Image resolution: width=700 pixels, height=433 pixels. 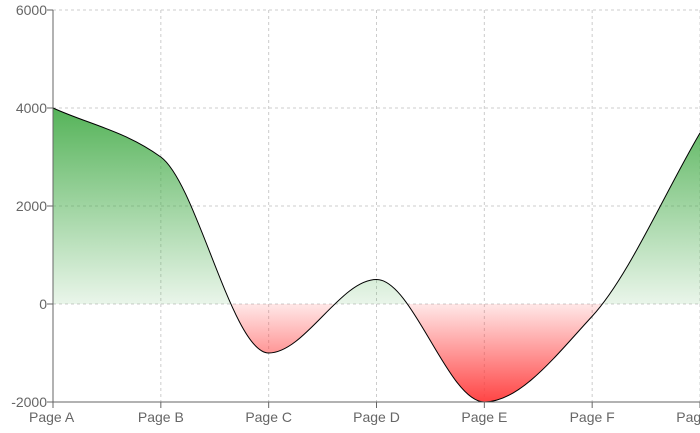 I want to click on y-tick-label: 4000, so click(x=31, y=108).